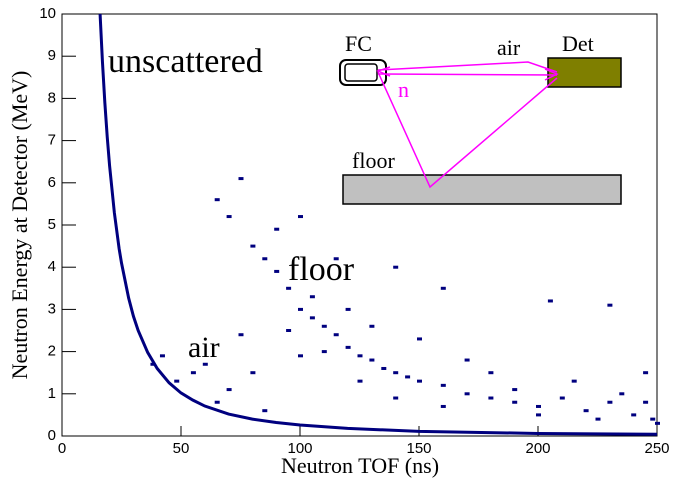 This screenshot has width=673, height=484. I want to click on air-path, so click(467, 67).